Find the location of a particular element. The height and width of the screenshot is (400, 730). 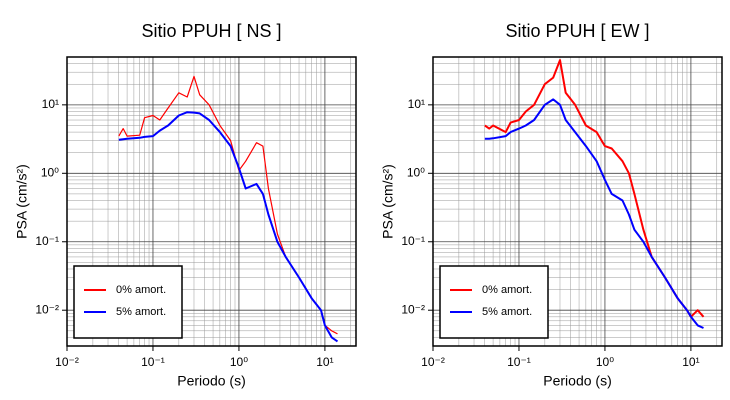

chart-title: Sitio PPUH [ EW ] is located at coordinates (577, 31).